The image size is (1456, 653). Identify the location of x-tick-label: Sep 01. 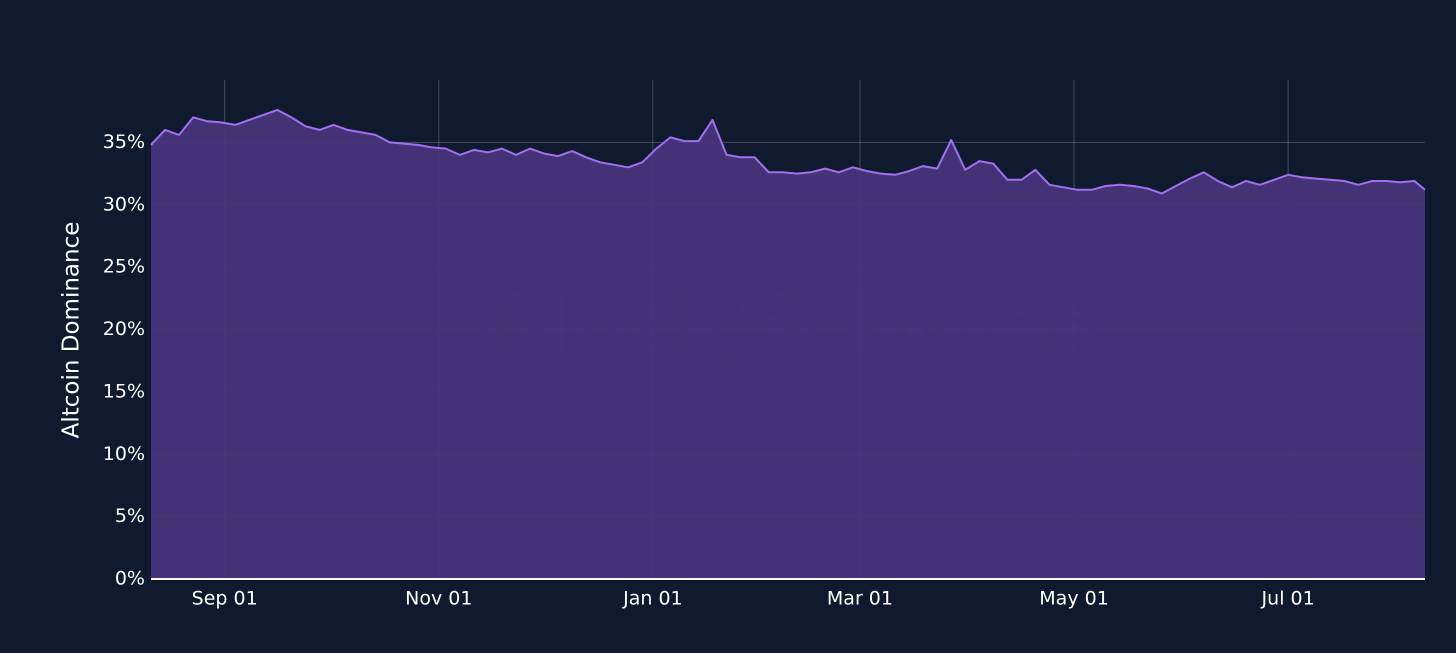
(225, 599).